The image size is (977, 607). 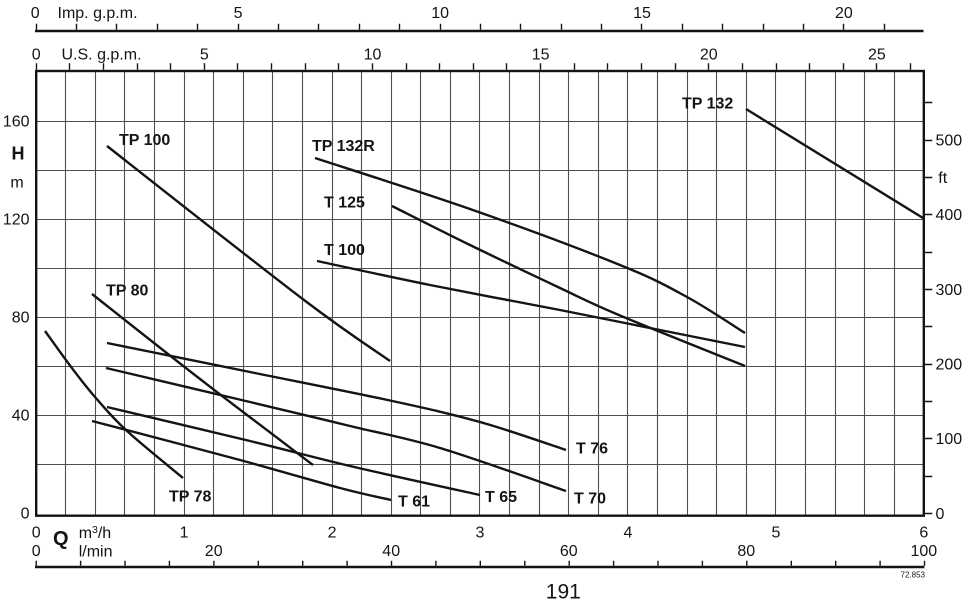 I want to click on svg-text: T 100, so click(x=344, y=250).